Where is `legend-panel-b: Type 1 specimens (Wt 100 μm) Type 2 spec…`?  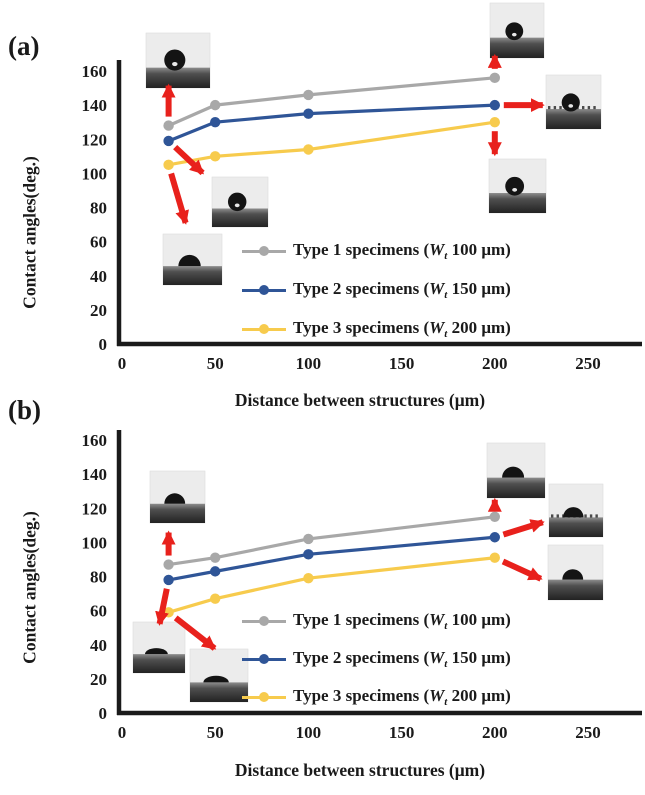 legend-panel-b: Type 1 specimens (Wt 100 μm) Type 2 spec… is located at coordinates (376, 667).